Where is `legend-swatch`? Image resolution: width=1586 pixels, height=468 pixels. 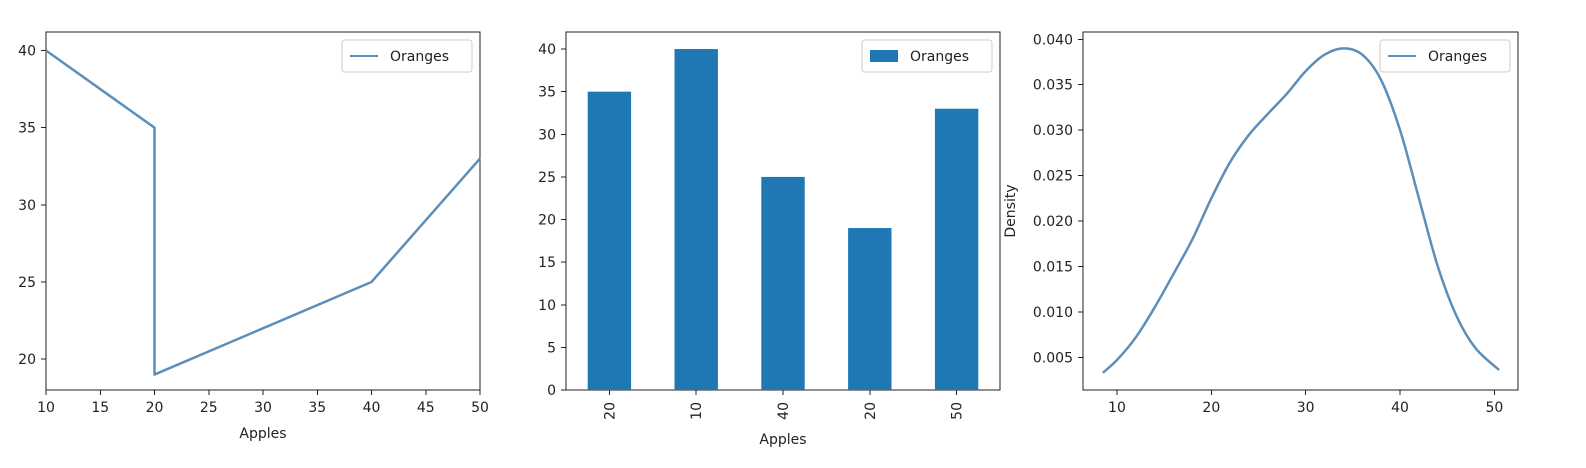 legend-swatch is located at coordinates (884, 56).